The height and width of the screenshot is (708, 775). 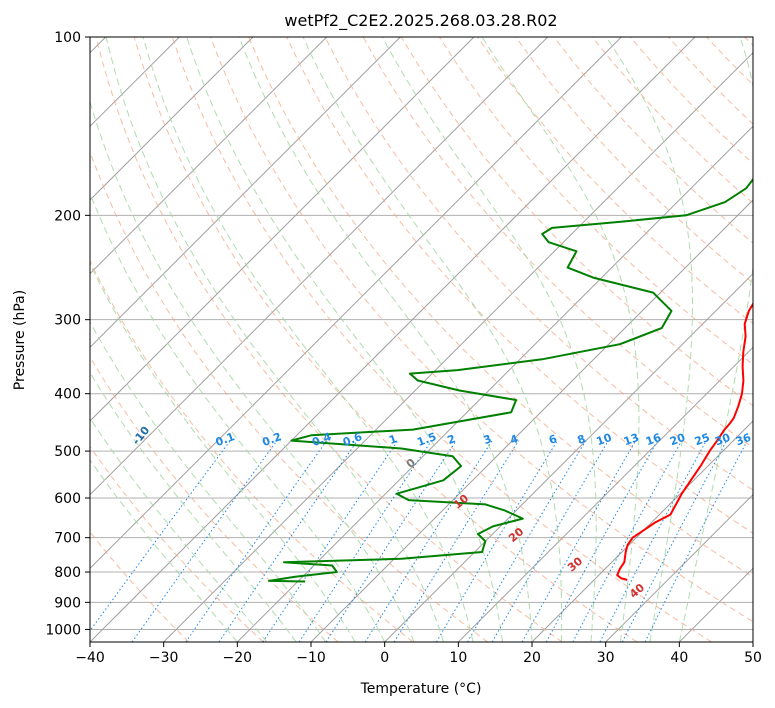 What do you see at coordinates (352, 439) in the screenshot?
I see `mixing-ratio-label: 0.6` at bounding box center [352, 439].